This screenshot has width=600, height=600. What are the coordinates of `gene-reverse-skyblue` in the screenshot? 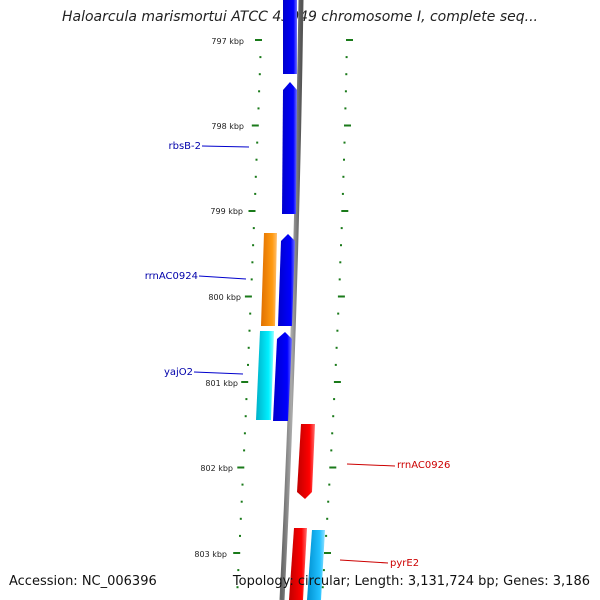 It's located at (316, 565).